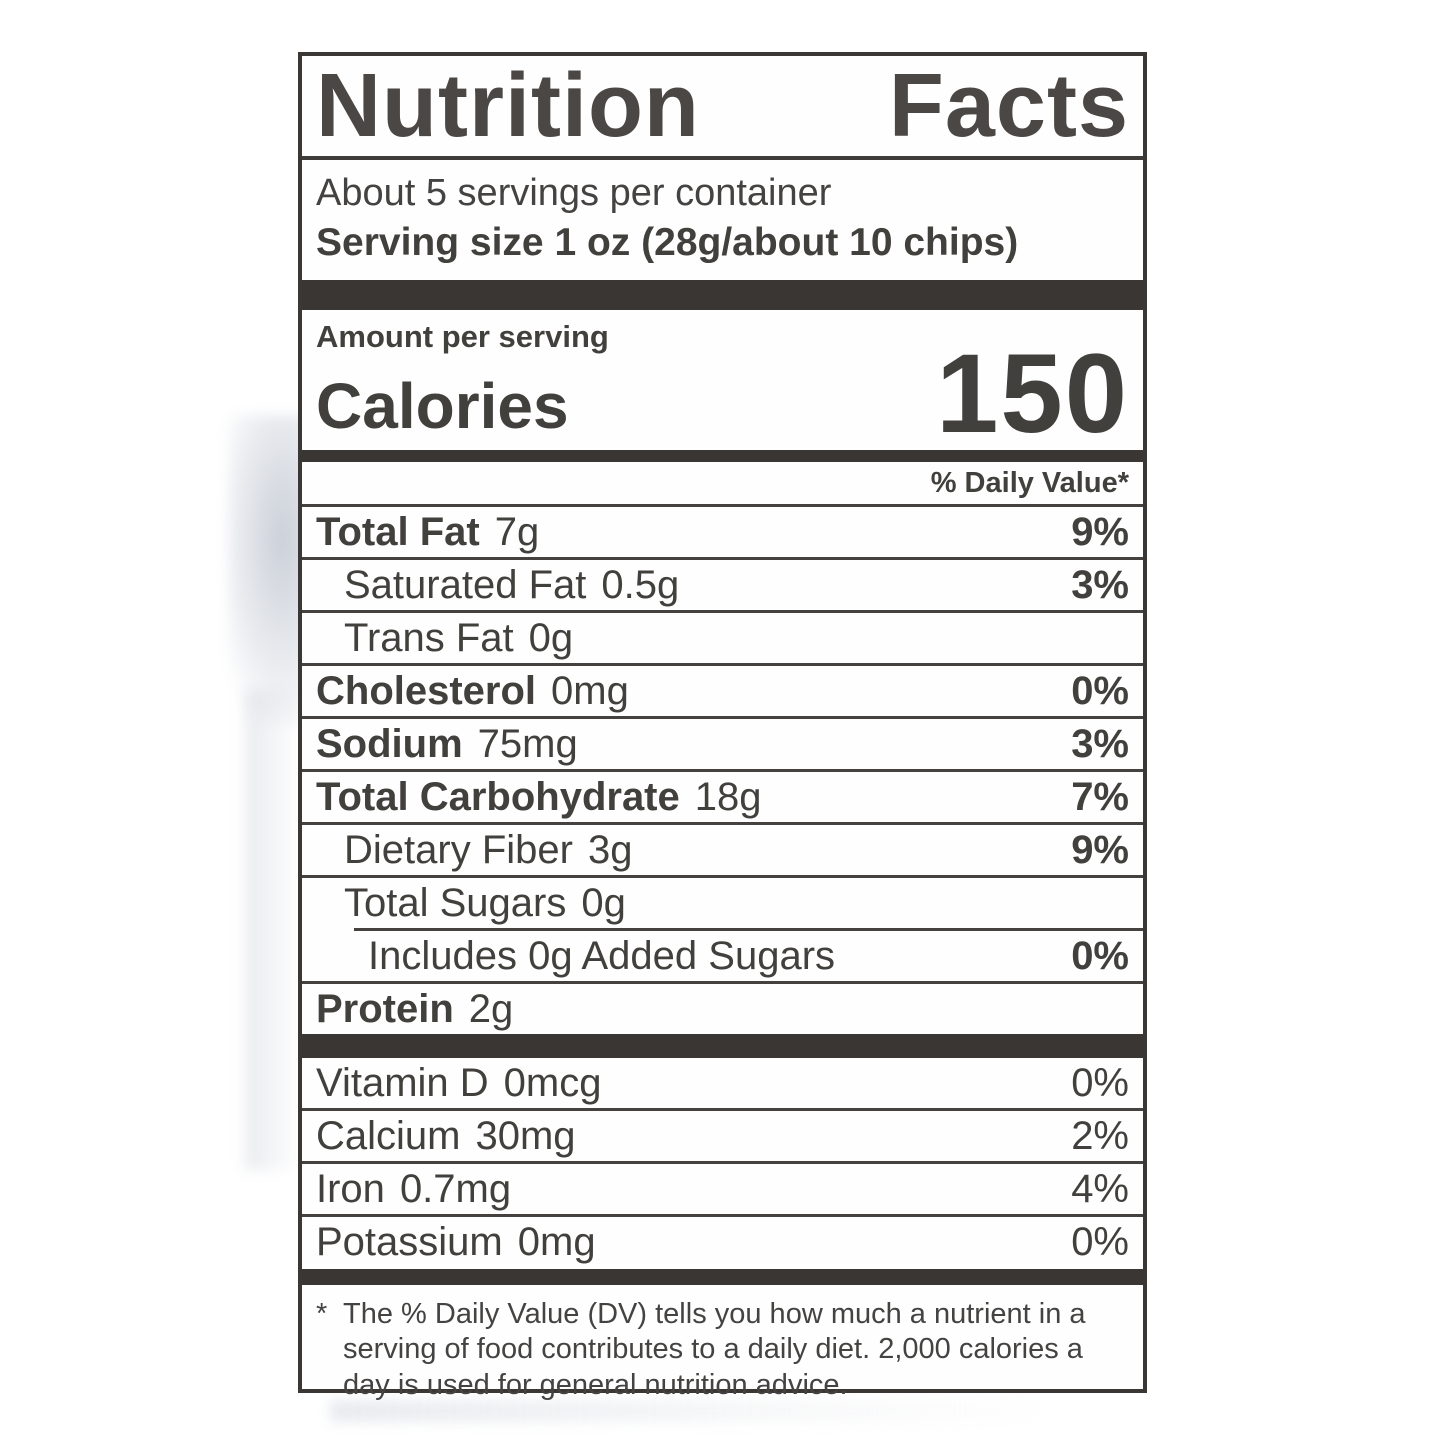 The height and width of the screenshot is (1445, 1445). What do you see at coordinates (1032, 393) in the screenshot?
I see `calories-value: 150` at bounding box center [1032, 393].